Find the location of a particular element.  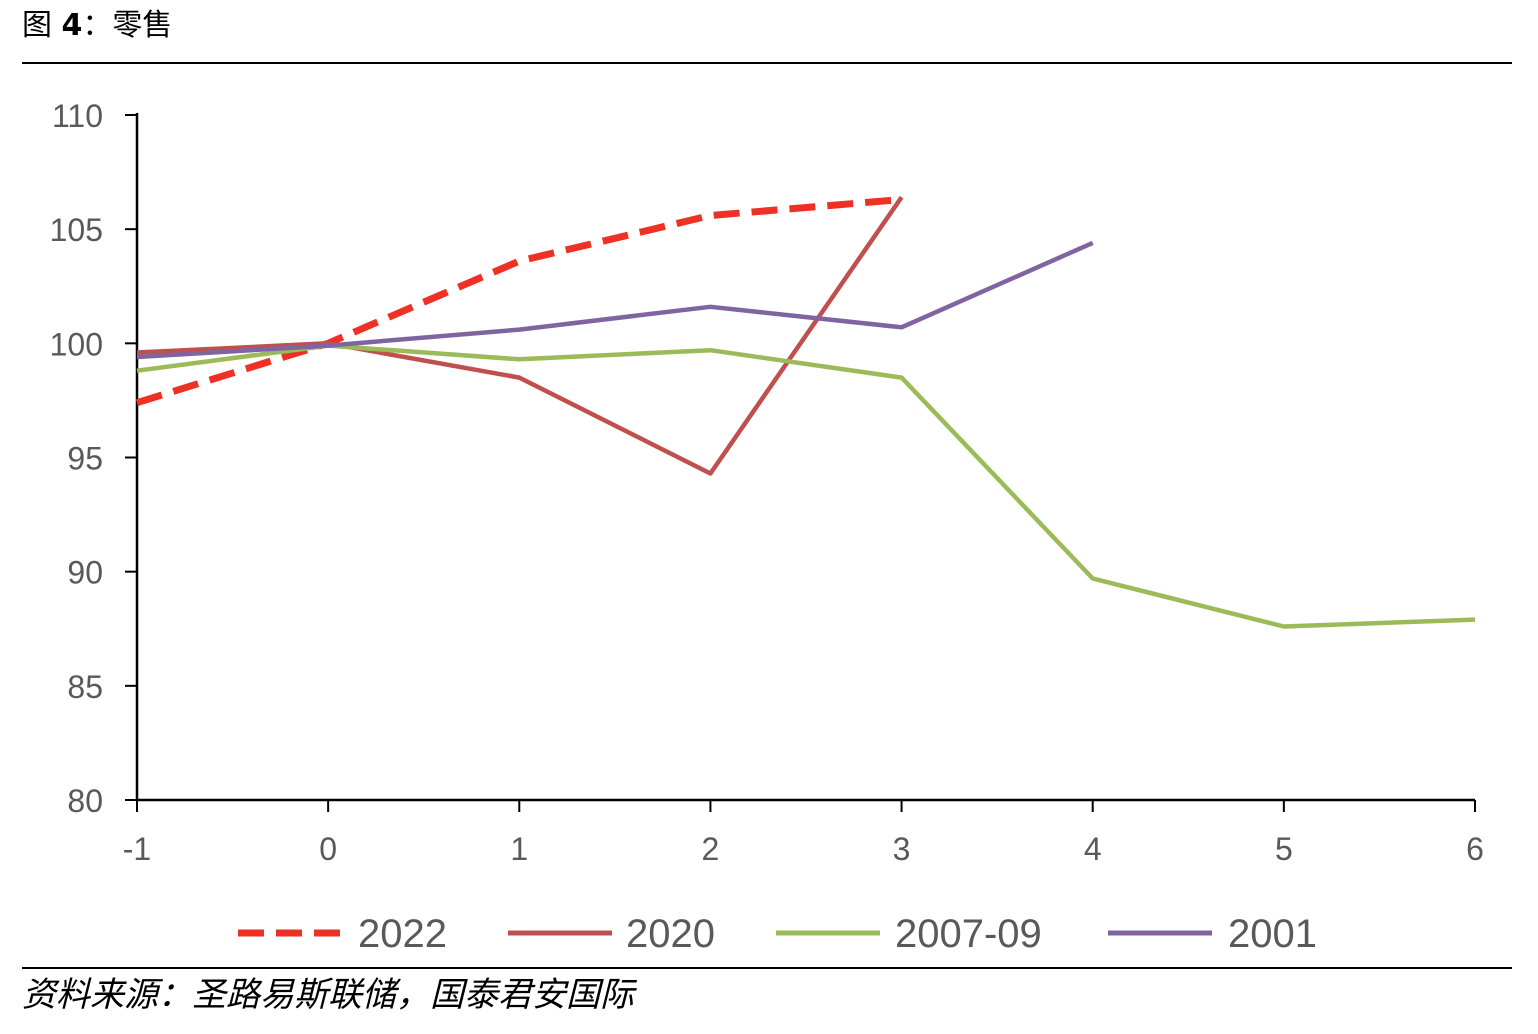

series-line-2022 is located at coordinates (518, 301).